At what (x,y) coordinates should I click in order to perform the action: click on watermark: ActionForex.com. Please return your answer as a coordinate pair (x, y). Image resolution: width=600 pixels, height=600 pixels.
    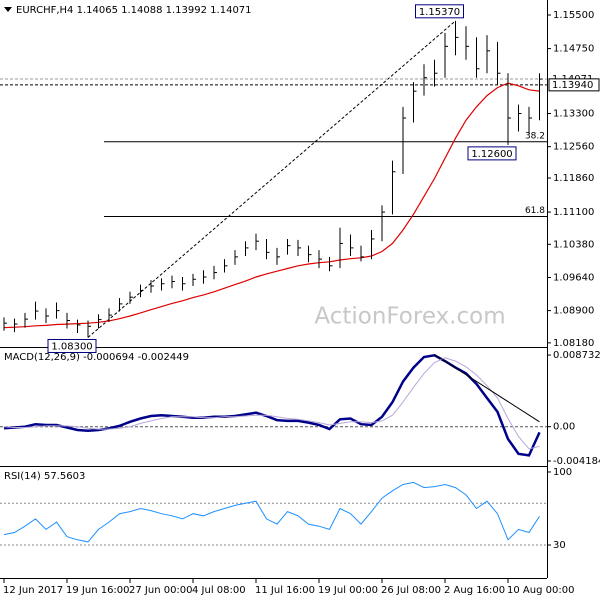
    Looking at the image, I should click on (409, 317).